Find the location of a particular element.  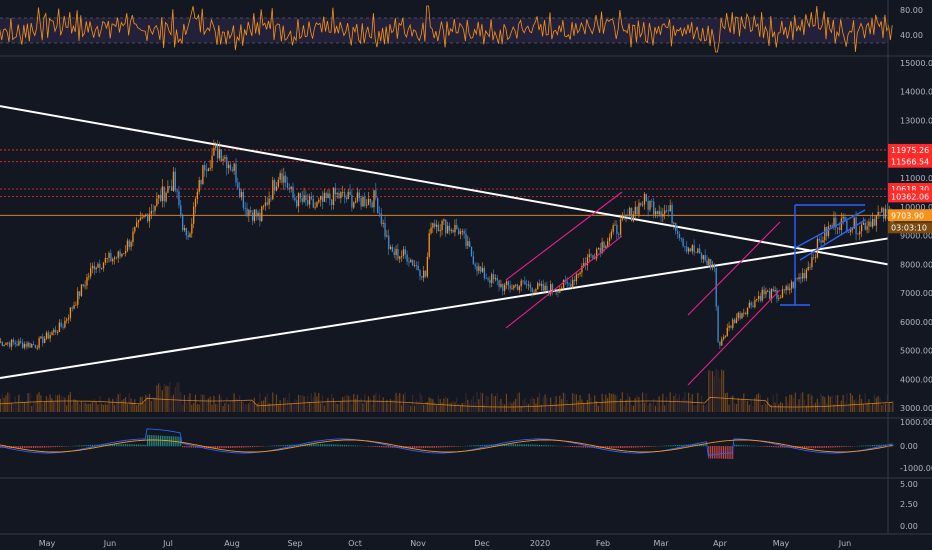

rsi-tick-label: 80.00 is located at coordinates (911, 10).